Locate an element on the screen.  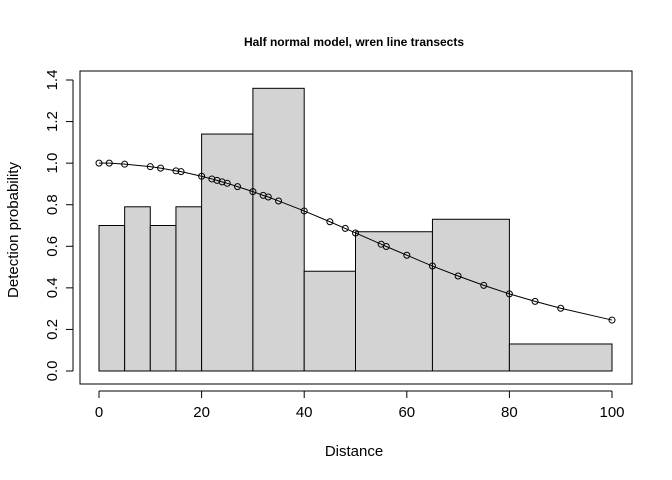
y-tick-label: 1.2 is located at coordinates (52, 121).